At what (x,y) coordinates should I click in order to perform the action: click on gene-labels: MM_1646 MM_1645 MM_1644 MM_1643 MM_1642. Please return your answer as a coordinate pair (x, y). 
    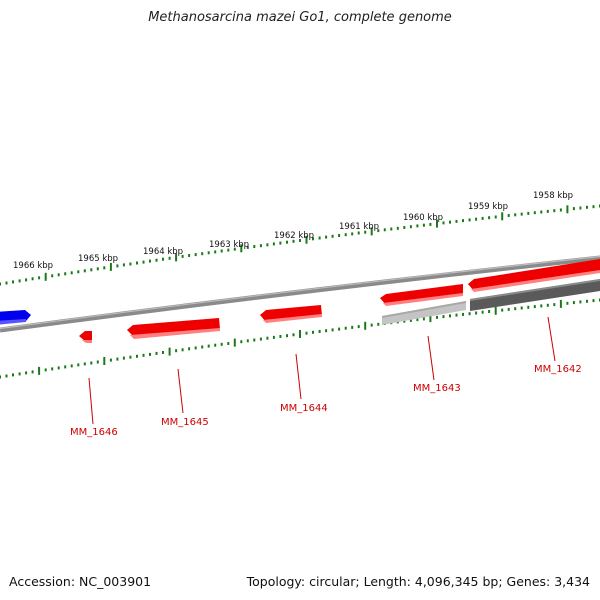
    Looking at the image, I should click on (326, 401).